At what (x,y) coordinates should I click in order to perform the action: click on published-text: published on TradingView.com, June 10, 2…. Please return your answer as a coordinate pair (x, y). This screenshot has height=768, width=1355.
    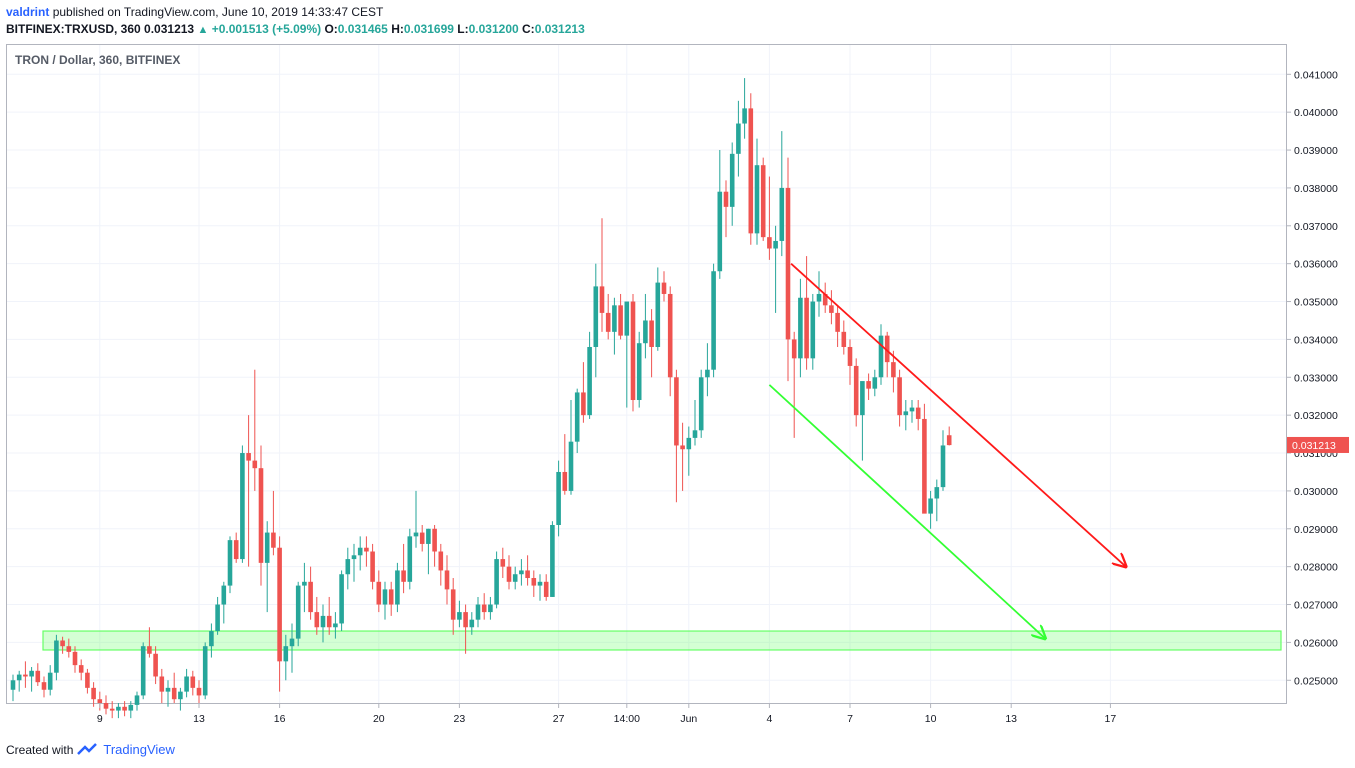
    Looking at the image, I should click on (218, 12).